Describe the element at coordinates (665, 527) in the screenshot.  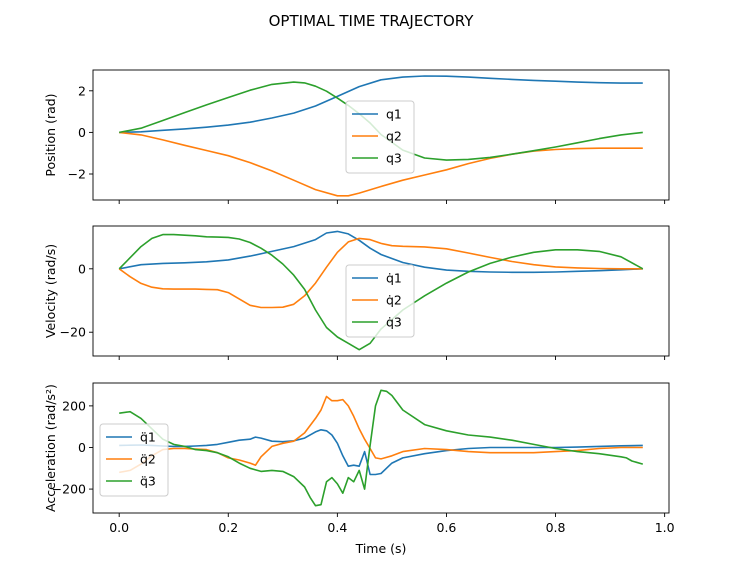
I see `x-tick-label: 1.0` at that location.